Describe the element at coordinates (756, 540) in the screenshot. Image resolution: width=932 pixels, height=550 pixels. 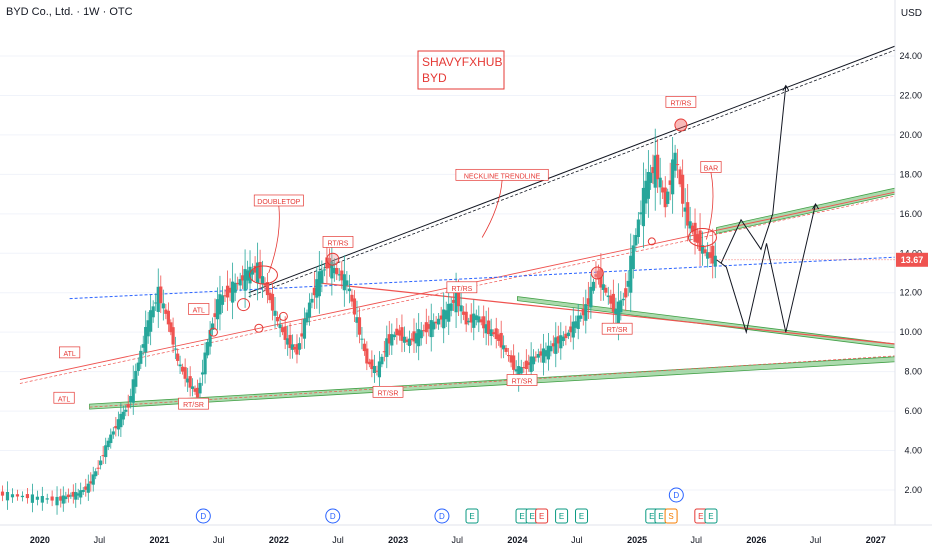
I see `x-tick-label: 2026` at that location.